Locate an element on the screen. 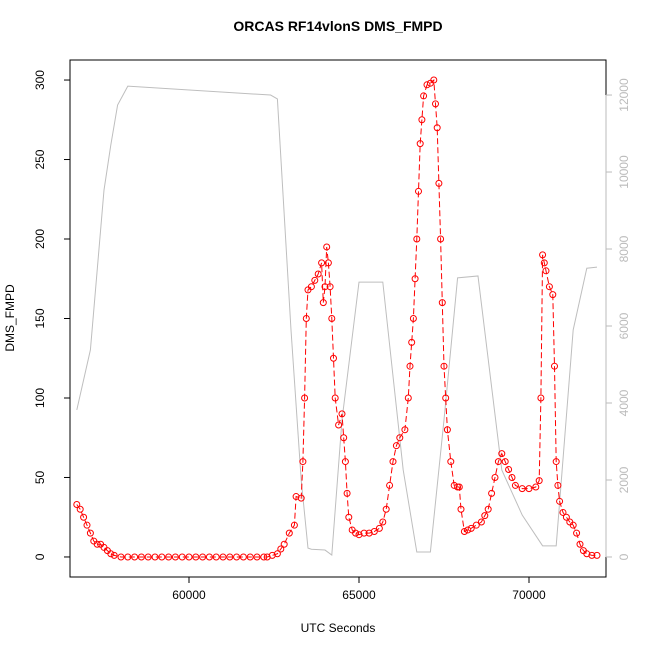 This screenshot has width=650, height=650. x-tick-label: 65000 is located at coordinates (359, 595).